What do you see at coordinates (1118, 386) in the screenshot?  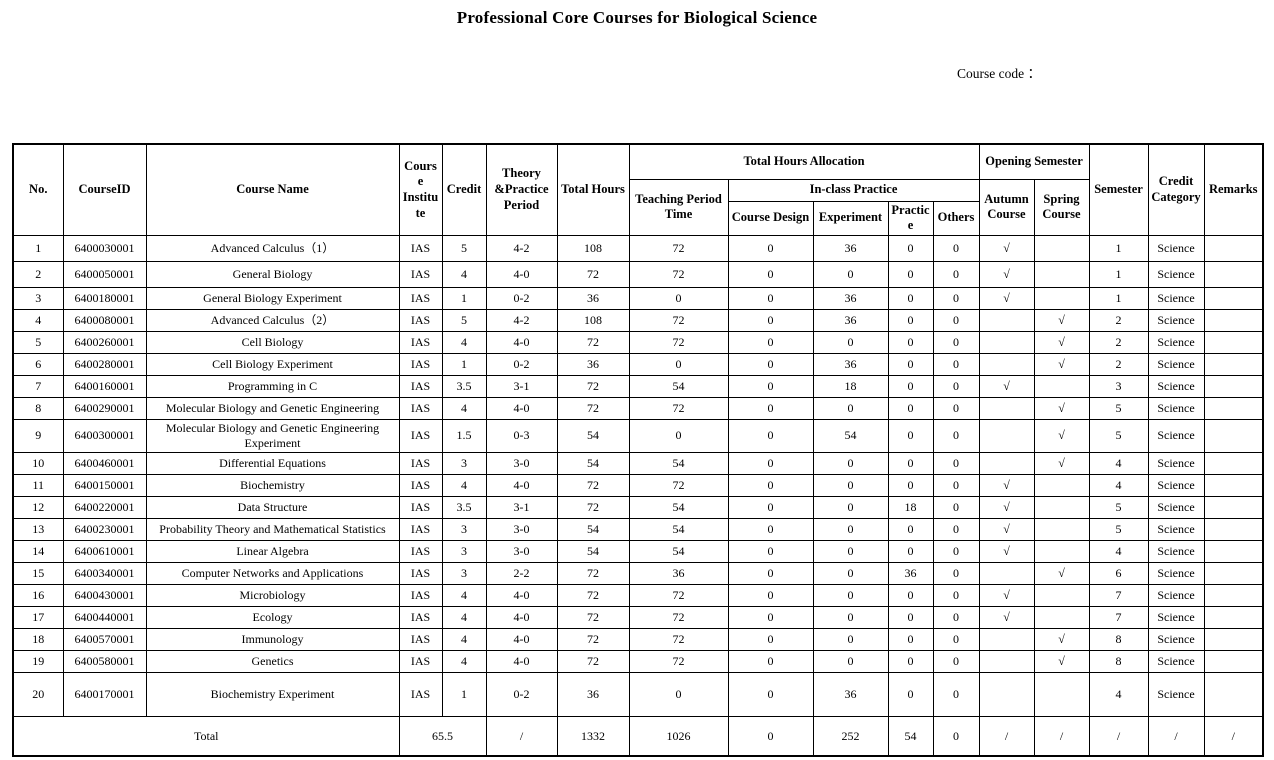 I see `cell-semester: 3` at bounding box center [1118, 386].